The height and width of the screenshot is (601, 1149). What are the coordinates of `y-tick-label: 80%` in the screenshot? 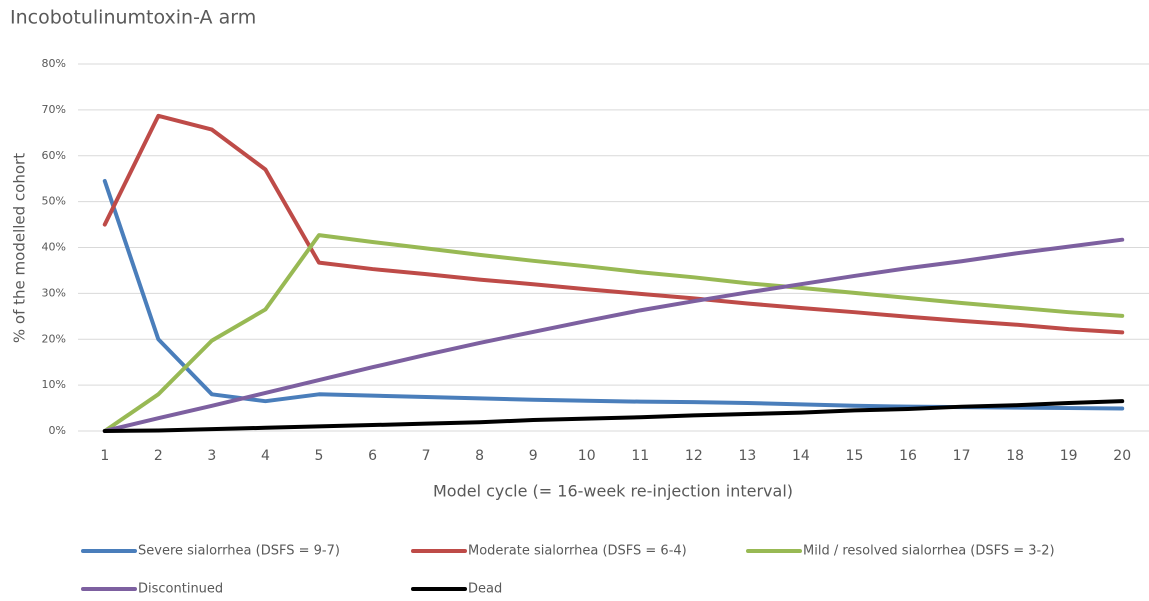 It's located at (54, 63).